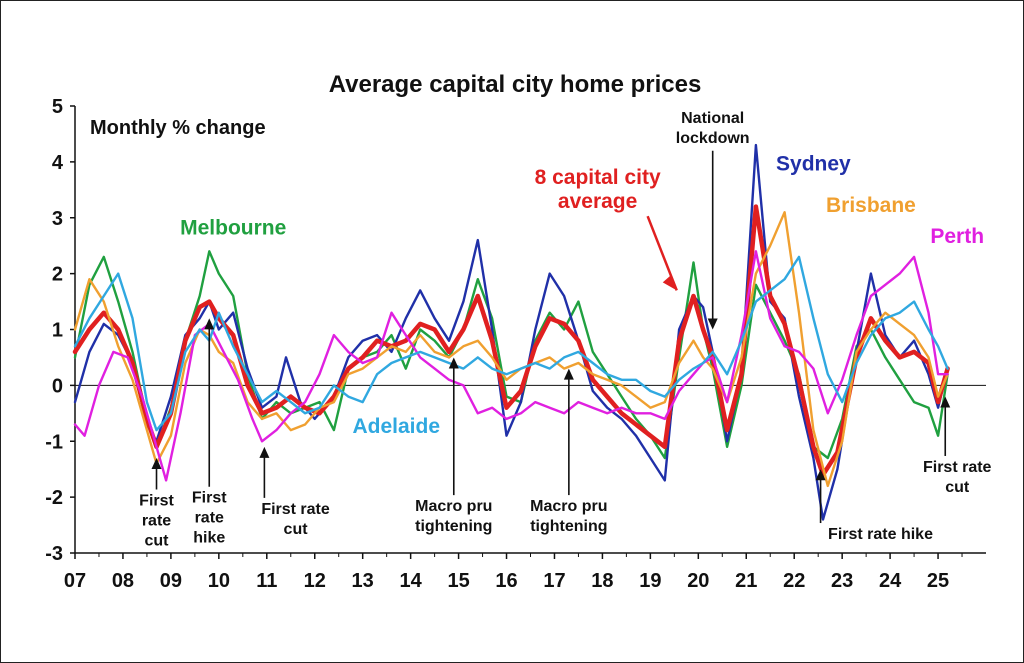  Describe the element at coordinates (57, 107) in the screenshot. I see `y-tick-label: 5` at that location.